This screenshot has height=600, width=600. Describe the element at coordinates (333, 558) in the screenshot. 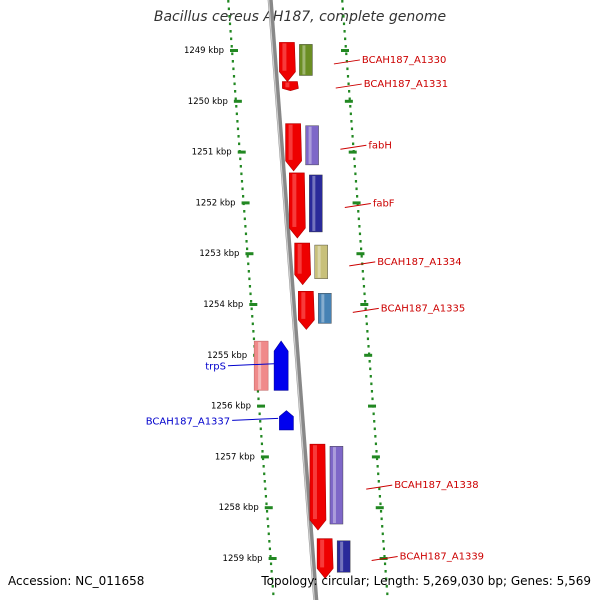

I see `gene-BCAH187_A1339` at that location.